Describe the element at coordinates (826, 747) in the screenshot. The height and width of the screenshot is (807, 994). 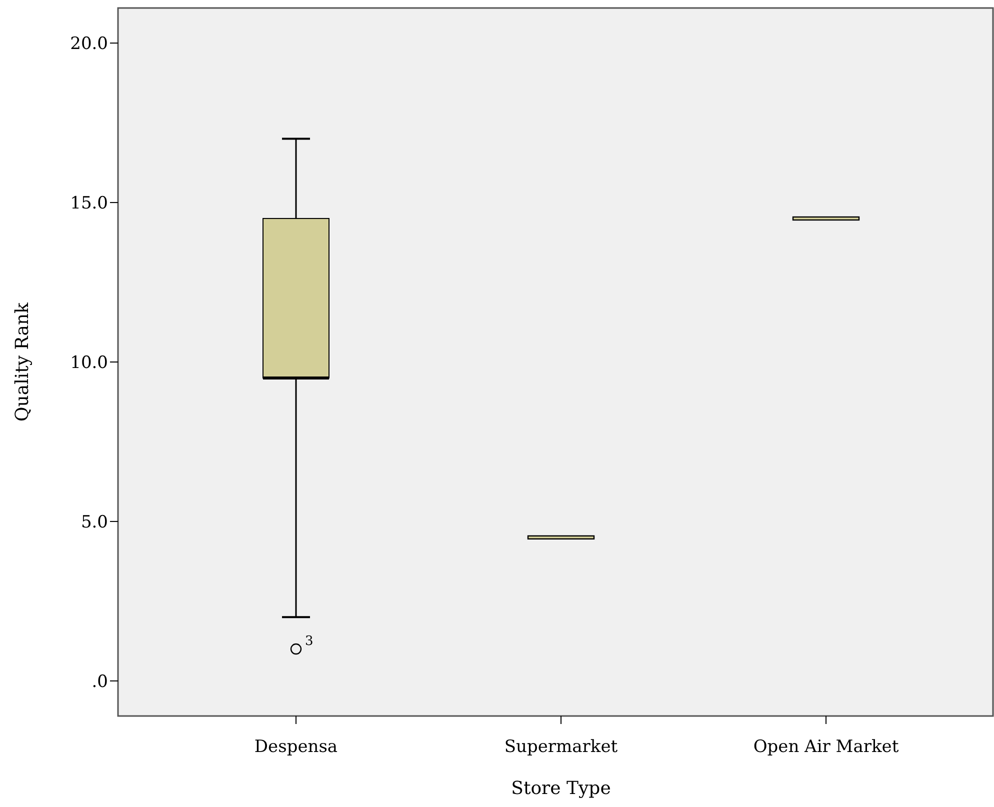
I see `x-tick-label: Open Air Market` at that location.